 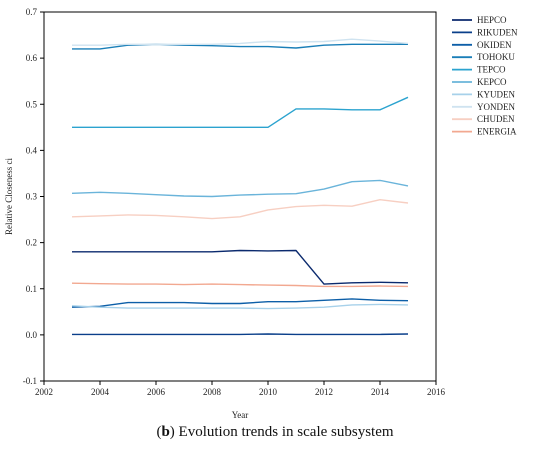 I want to click on x-axis-title: Year, so click(x=240, y=415).